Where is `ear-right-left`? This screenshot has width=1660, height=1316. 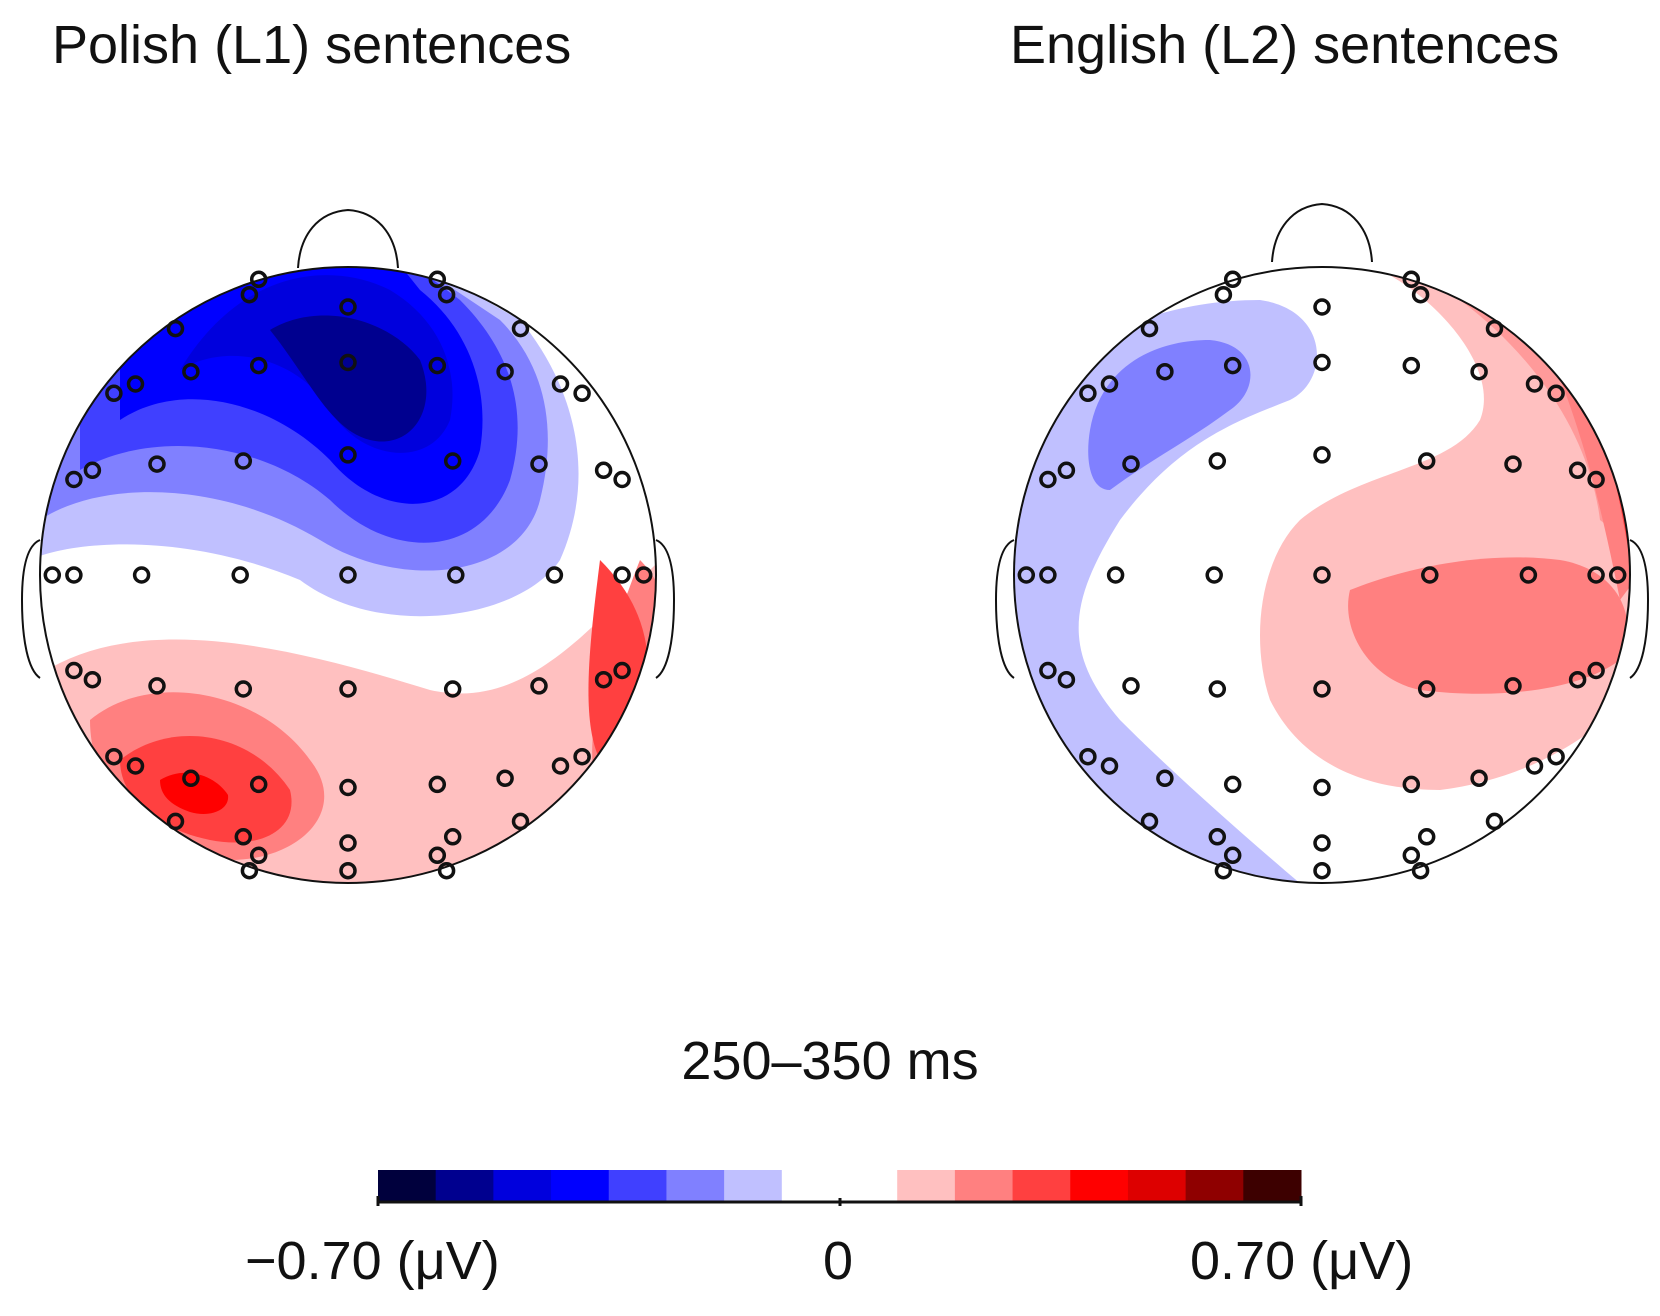
ear-right-left is located at coordinates (665, 609).